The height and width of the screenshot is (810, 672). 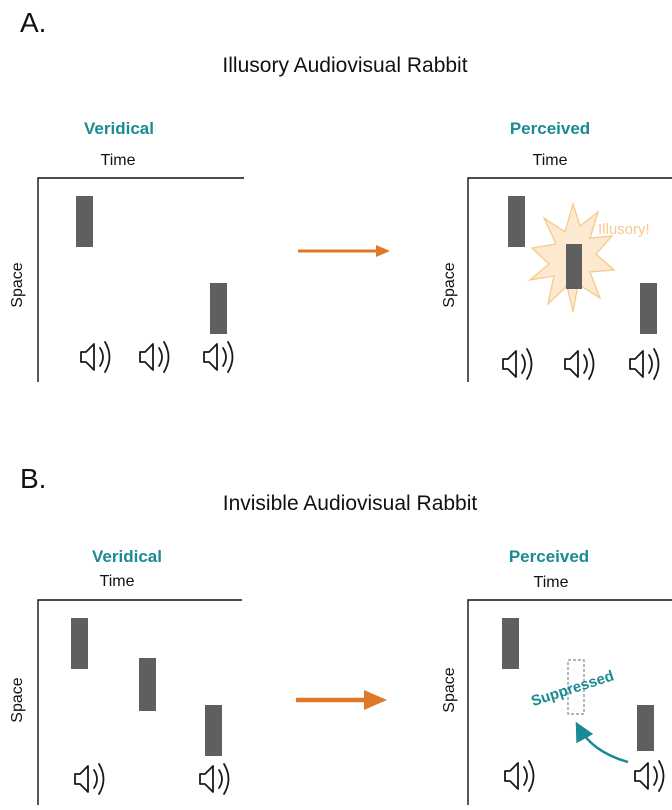 I want to click on panel-b-perceived-axes, so click(x=569, y=702).